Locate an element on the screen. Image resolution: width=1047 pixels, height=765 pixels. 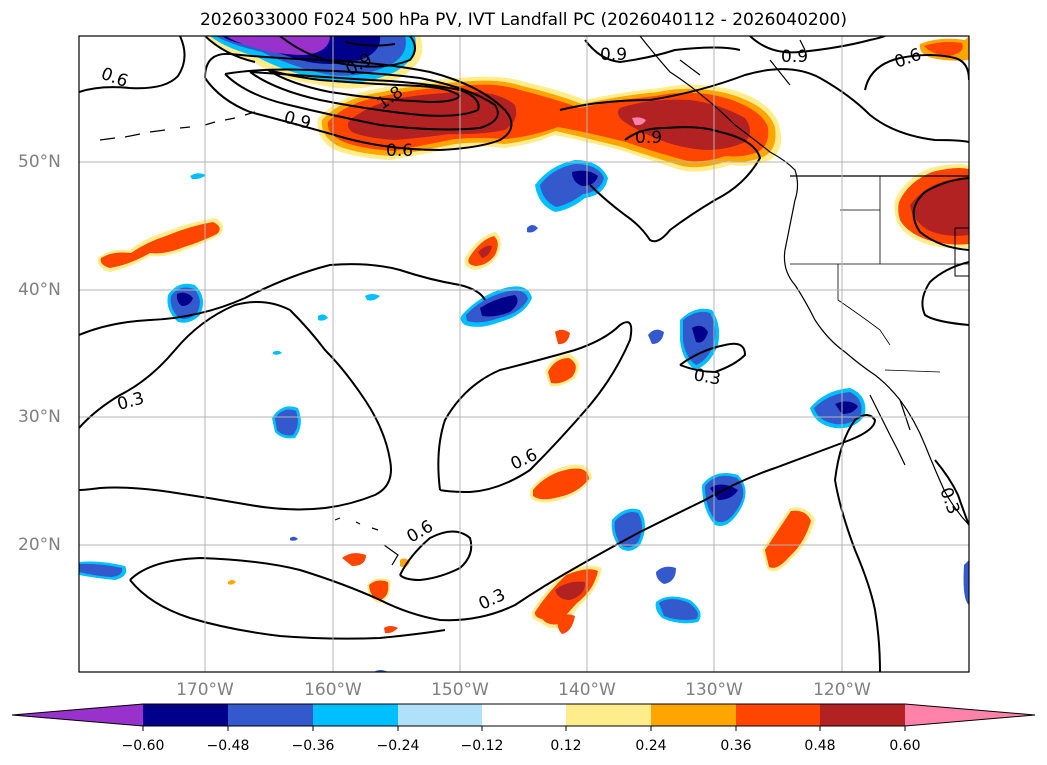
colorbar-extend-right is located at coordinates (970, 715).